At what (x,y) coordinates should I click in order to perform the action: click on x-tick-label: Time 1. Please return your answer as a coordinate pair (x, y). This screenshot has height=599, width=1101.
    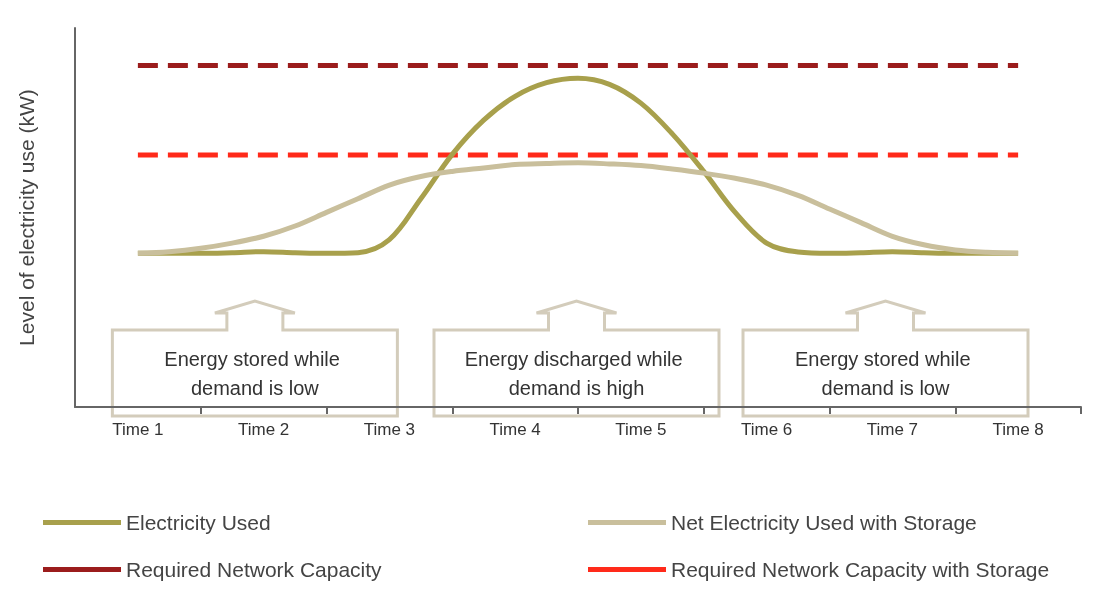
    Looking at the image, I should click on (138, 429).